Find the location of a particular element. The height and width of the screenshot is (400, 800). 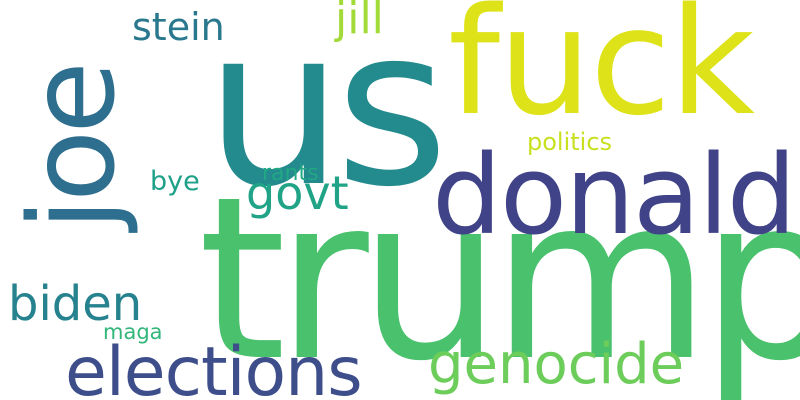

word-donald: donald is located at coordinates (614, 195).